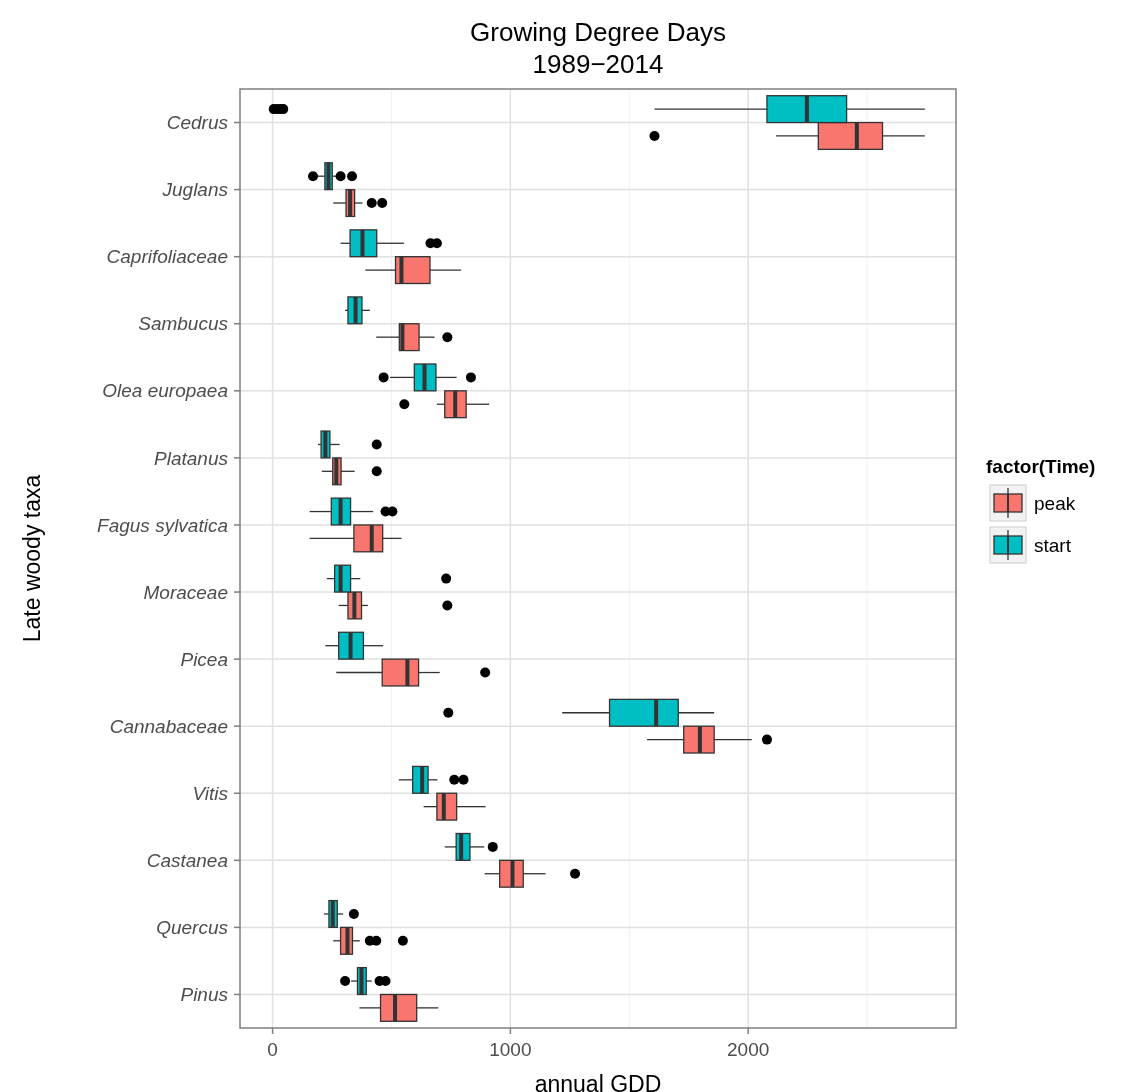 Image resolution: width=1127 pixels, height=1092 pixels. Describe the element at coordinates (598, 1081) in the screenshot. I see `x-axis-title: annual GDD` at that location.